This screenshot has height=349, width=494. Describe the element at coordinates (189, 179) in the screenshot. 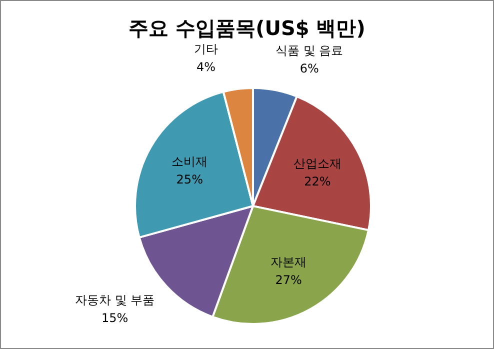

I see `data-label: 25%` at that location.